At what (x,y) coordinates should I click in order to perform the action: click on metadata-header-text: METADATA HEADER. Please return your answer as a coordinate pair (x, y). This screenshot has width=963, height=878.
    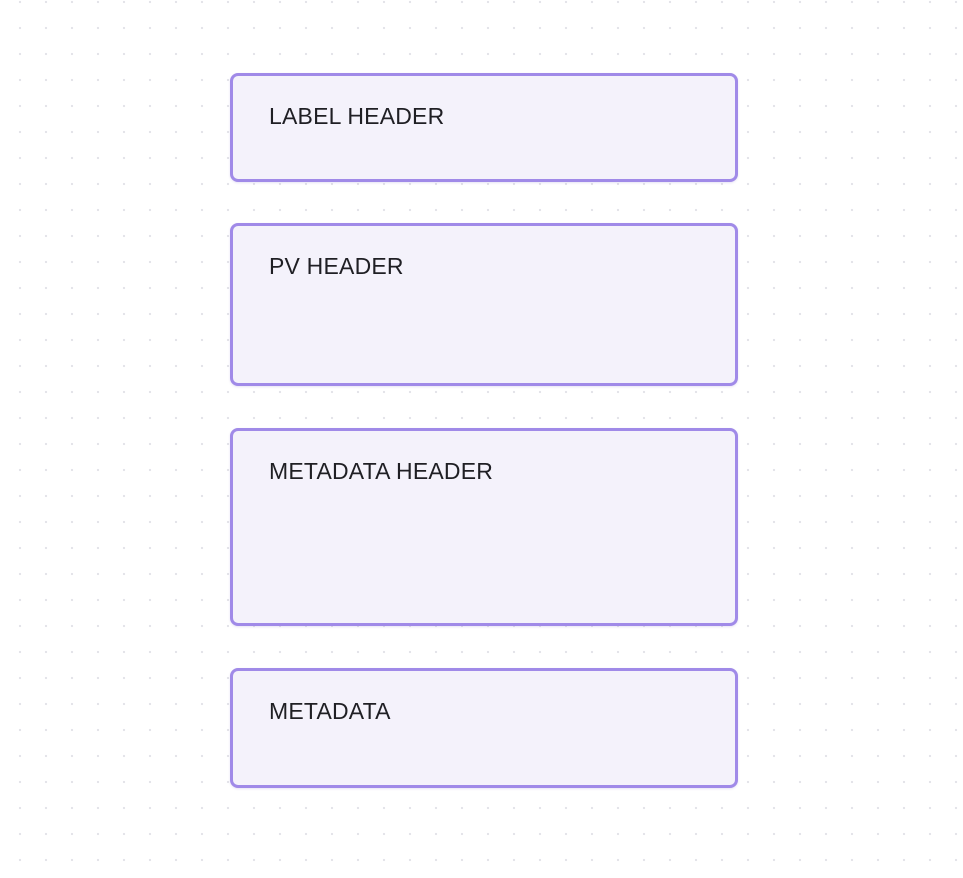
    Looking at the image, I should click on (381, 471).